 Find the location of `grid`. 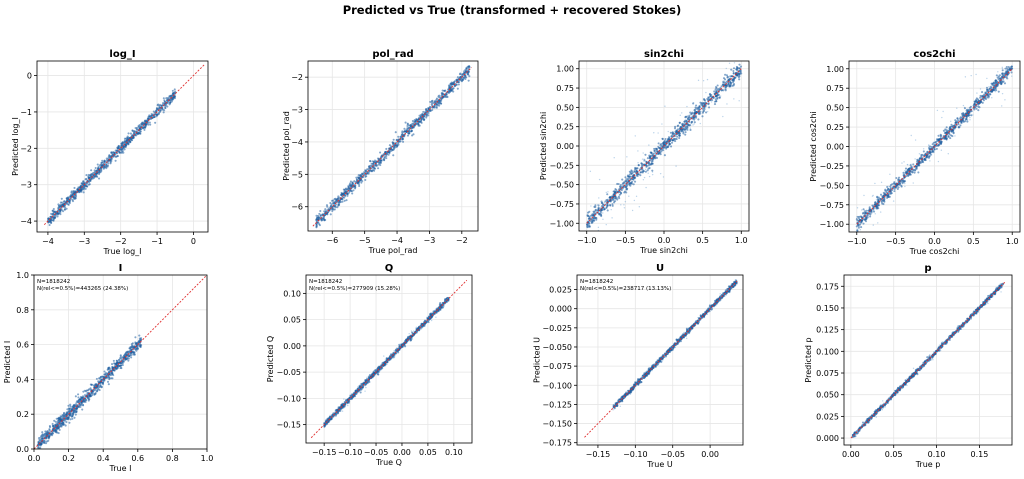

grid is located at coordinates (122, 146).